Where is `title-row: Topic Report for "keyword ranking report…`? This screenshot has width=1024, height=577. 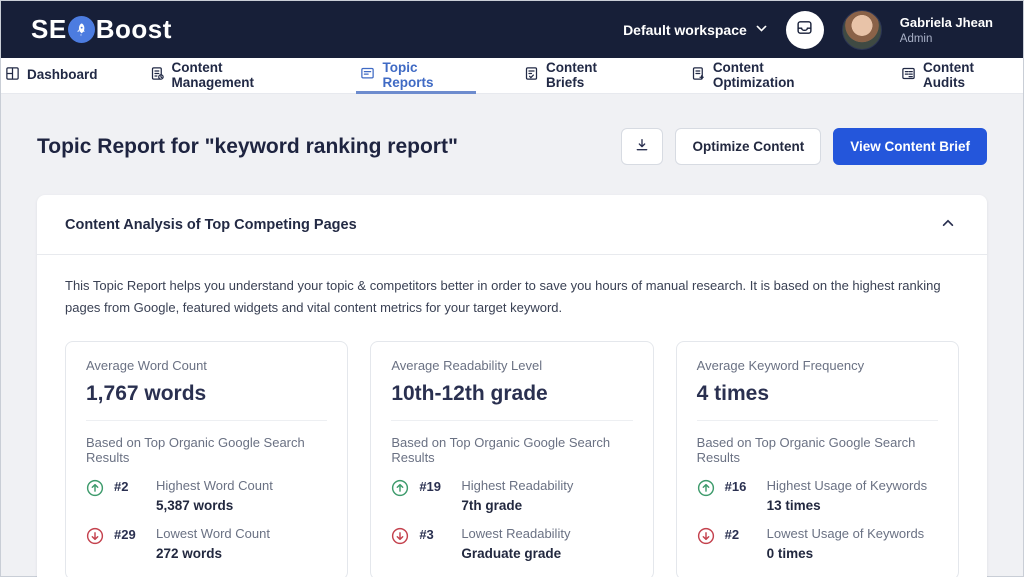
title-row: Topic Report for "keyword ranking report… is located at coordinates (512, 146).